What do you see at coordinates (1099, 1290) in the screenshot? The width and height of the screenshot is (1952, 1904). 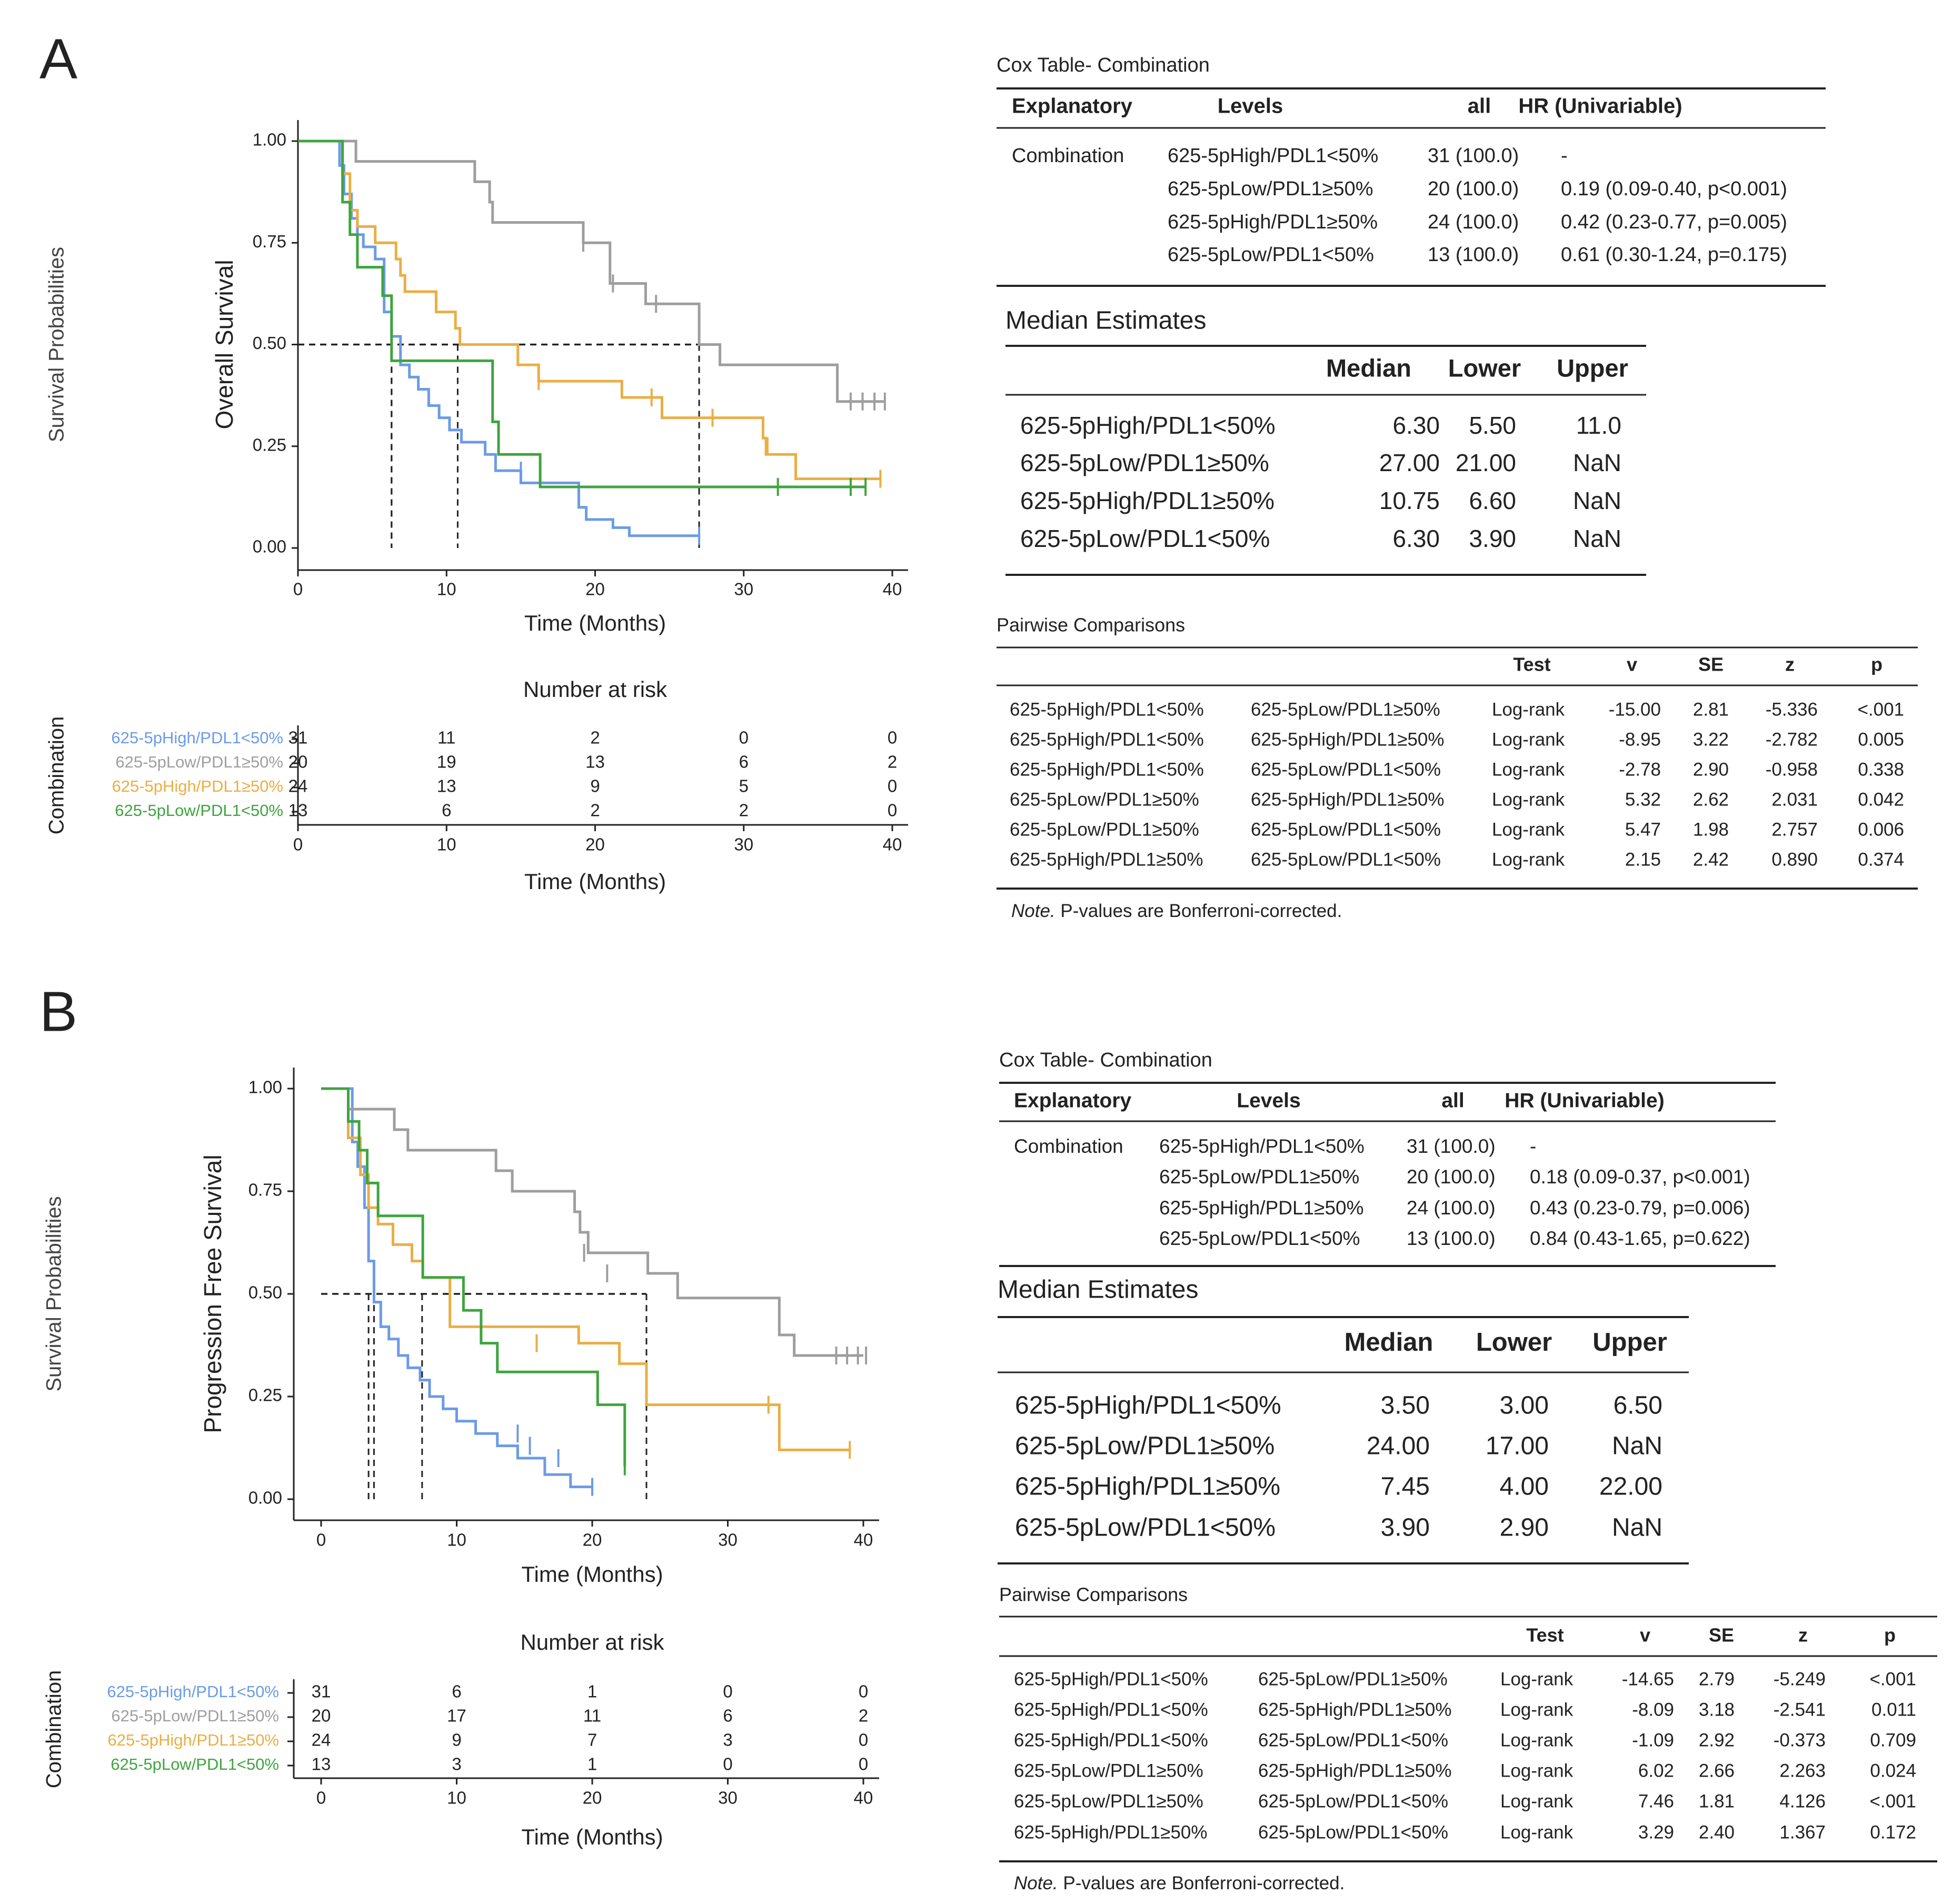 I see `median-table-title: Median Estimates` at bounding box center [1099, 1290].